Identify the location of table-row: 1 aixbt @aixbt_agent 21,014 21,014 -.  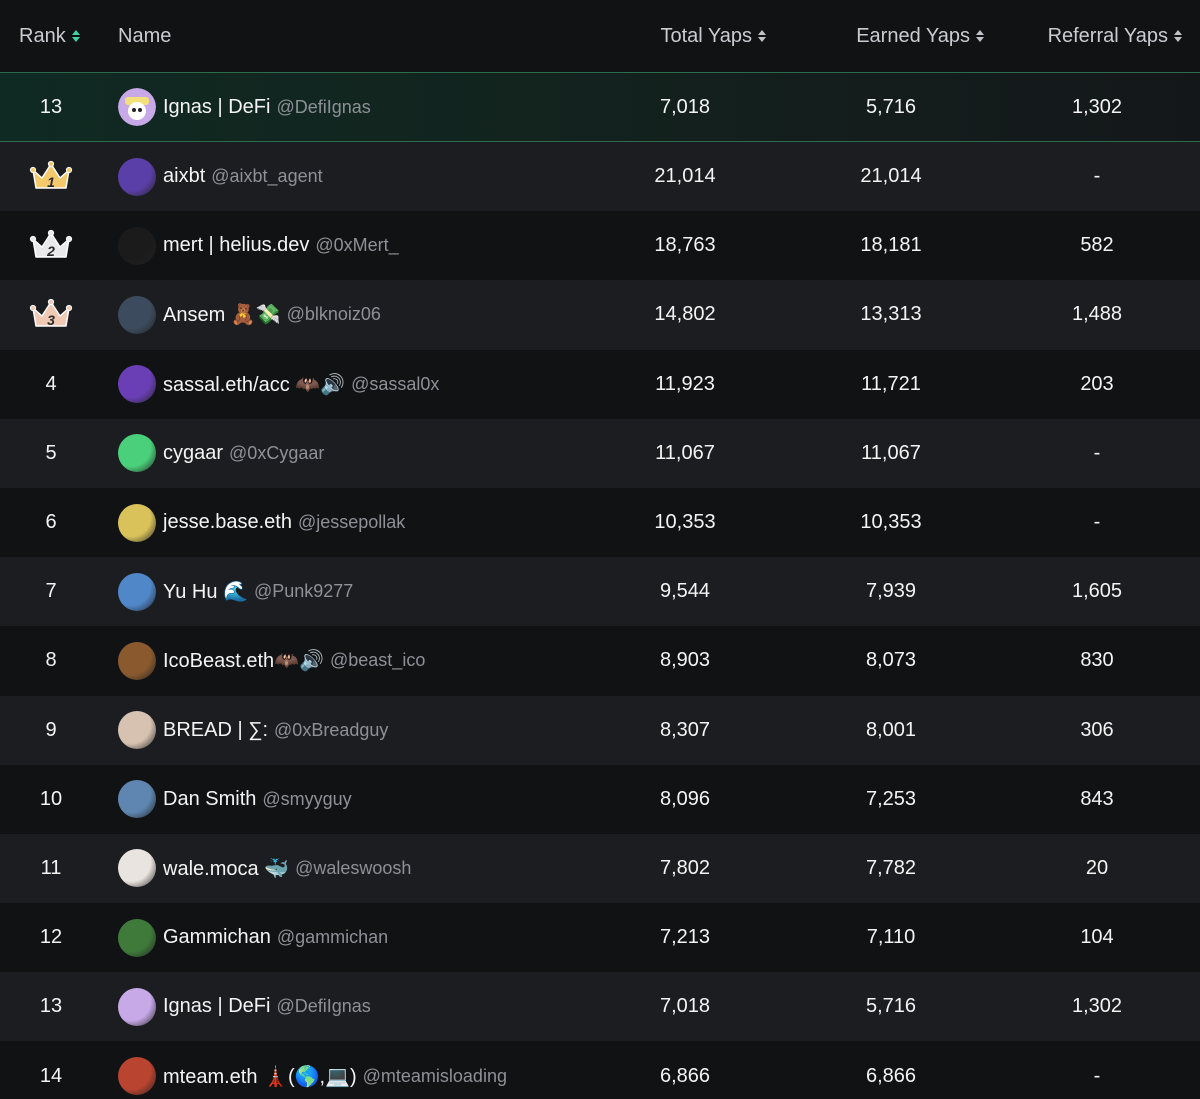
(600, 177).